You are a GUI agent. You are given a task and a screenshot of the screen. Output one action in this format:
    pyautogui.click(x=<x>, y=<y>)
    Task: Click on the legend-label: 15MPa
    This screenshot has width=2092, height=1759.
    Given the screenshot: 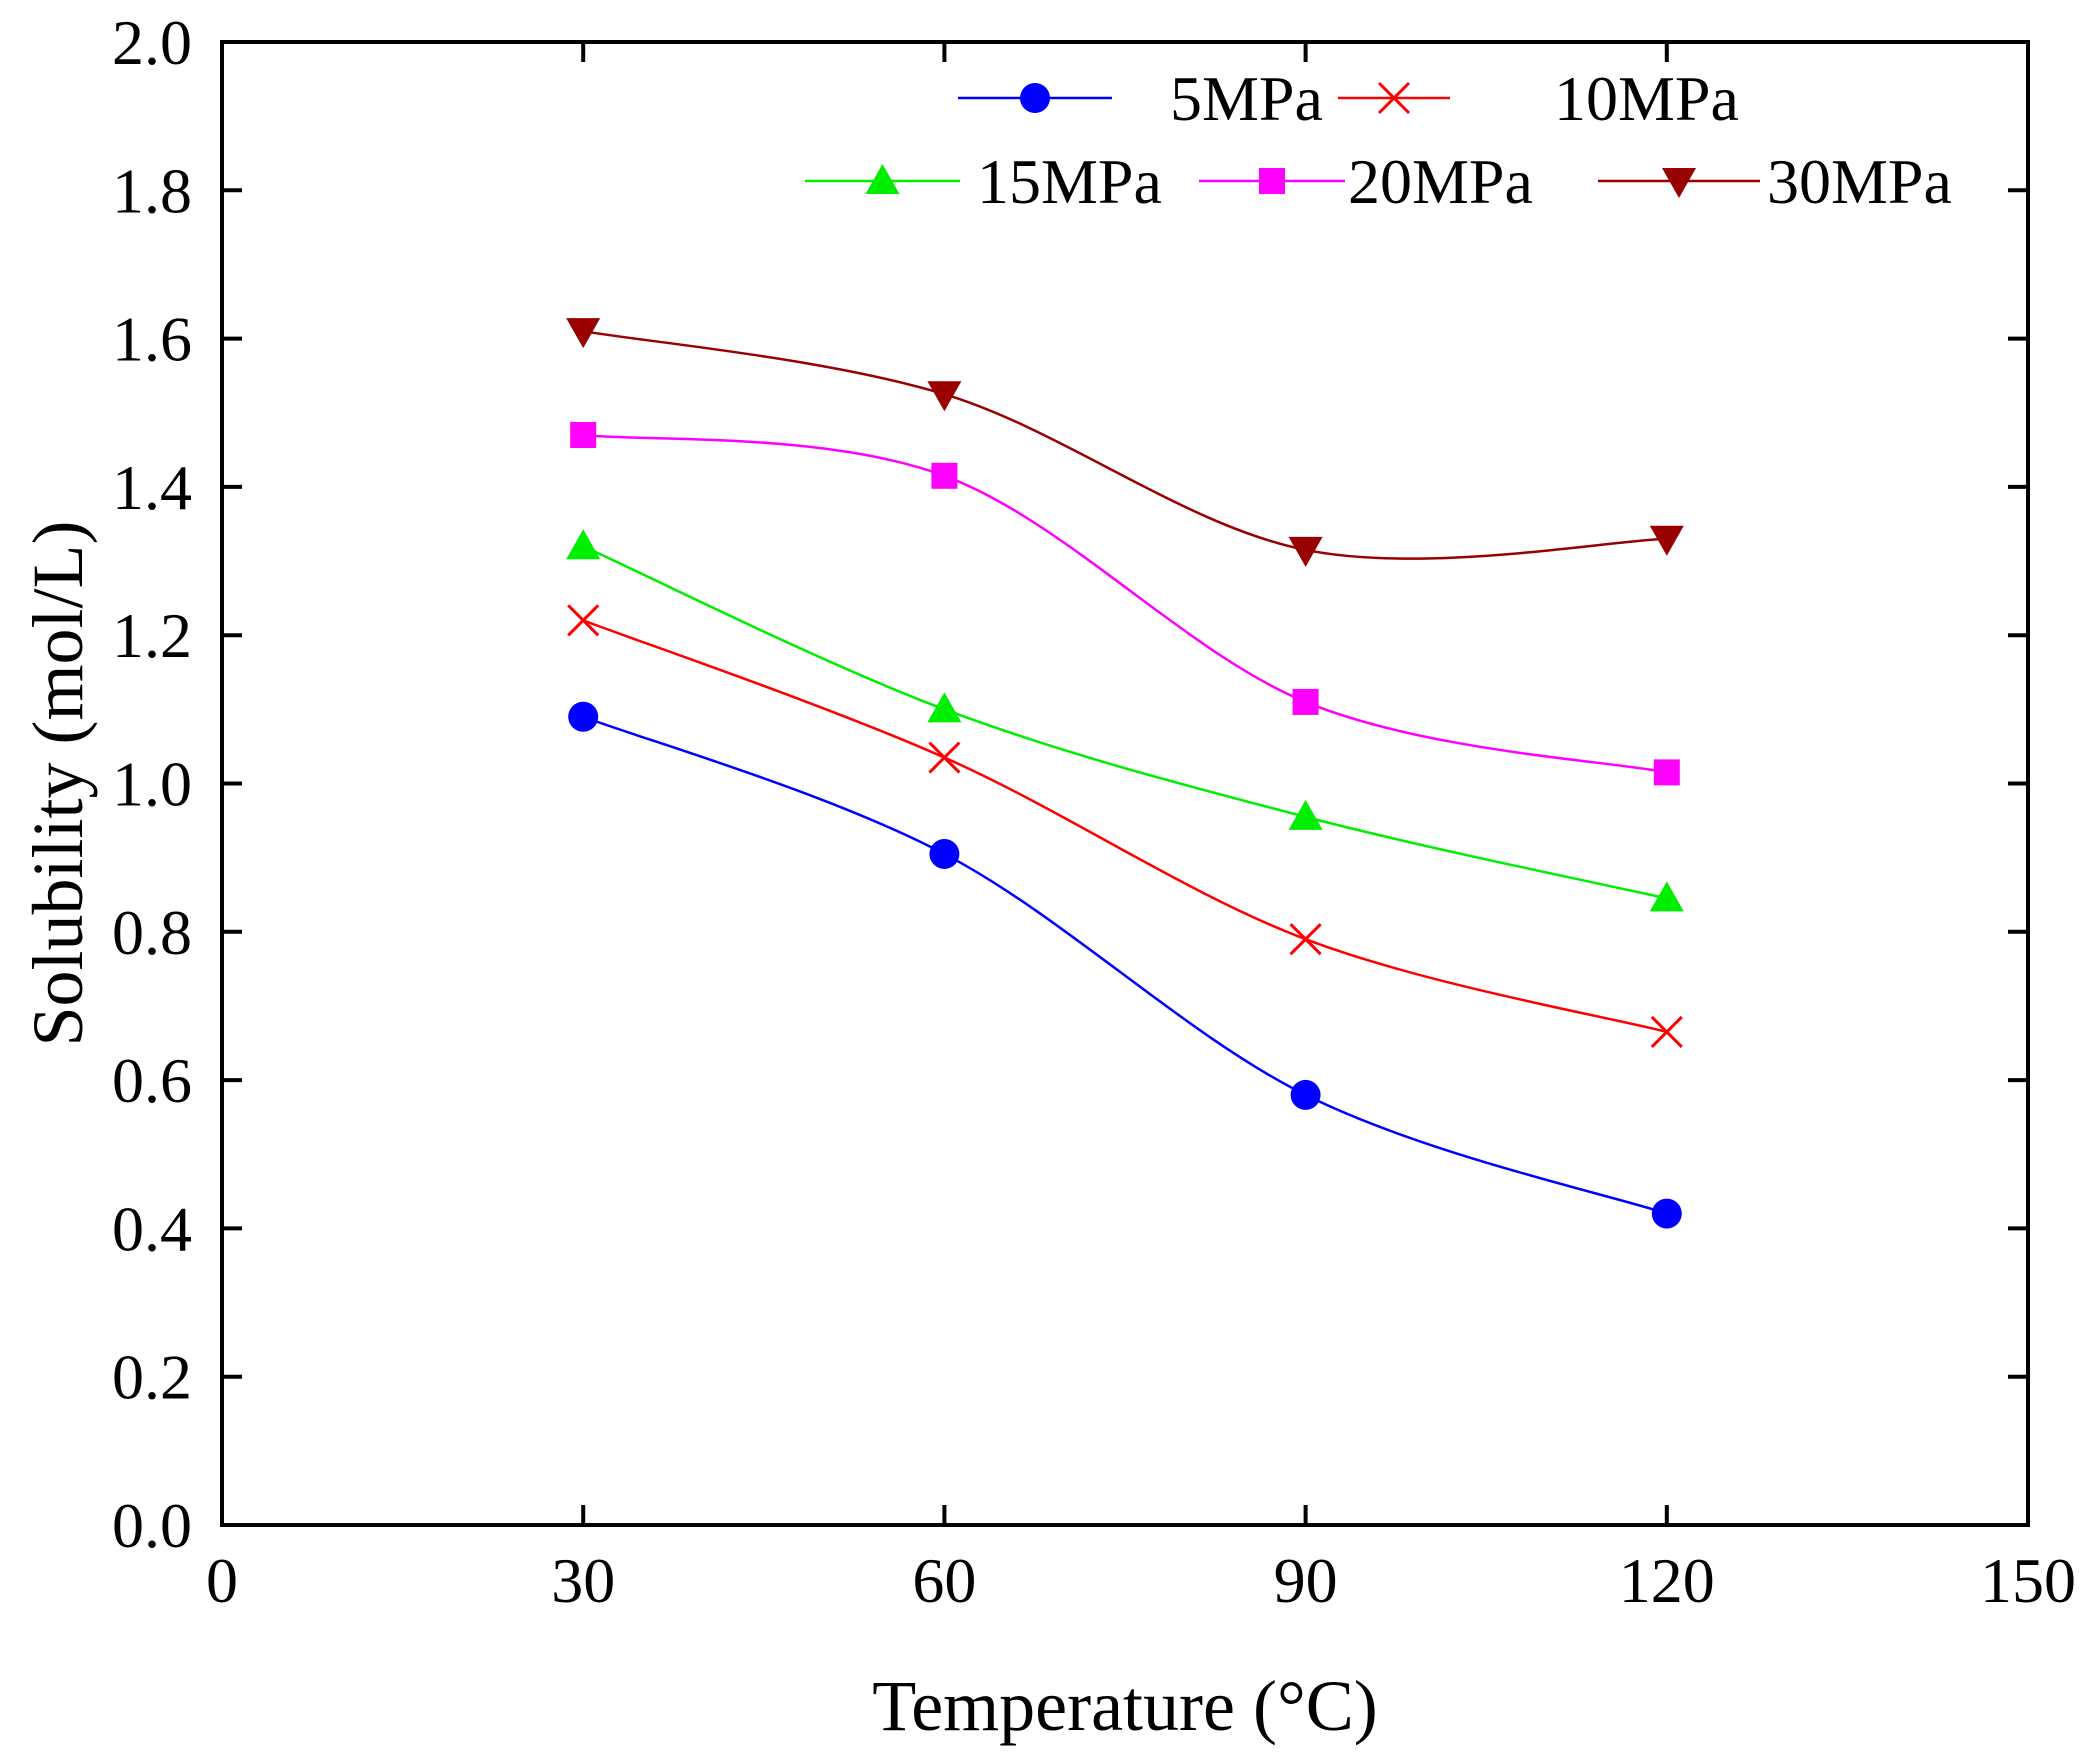 What is the action you would take?
    pyautogui.click(x=1069, y=181)
    